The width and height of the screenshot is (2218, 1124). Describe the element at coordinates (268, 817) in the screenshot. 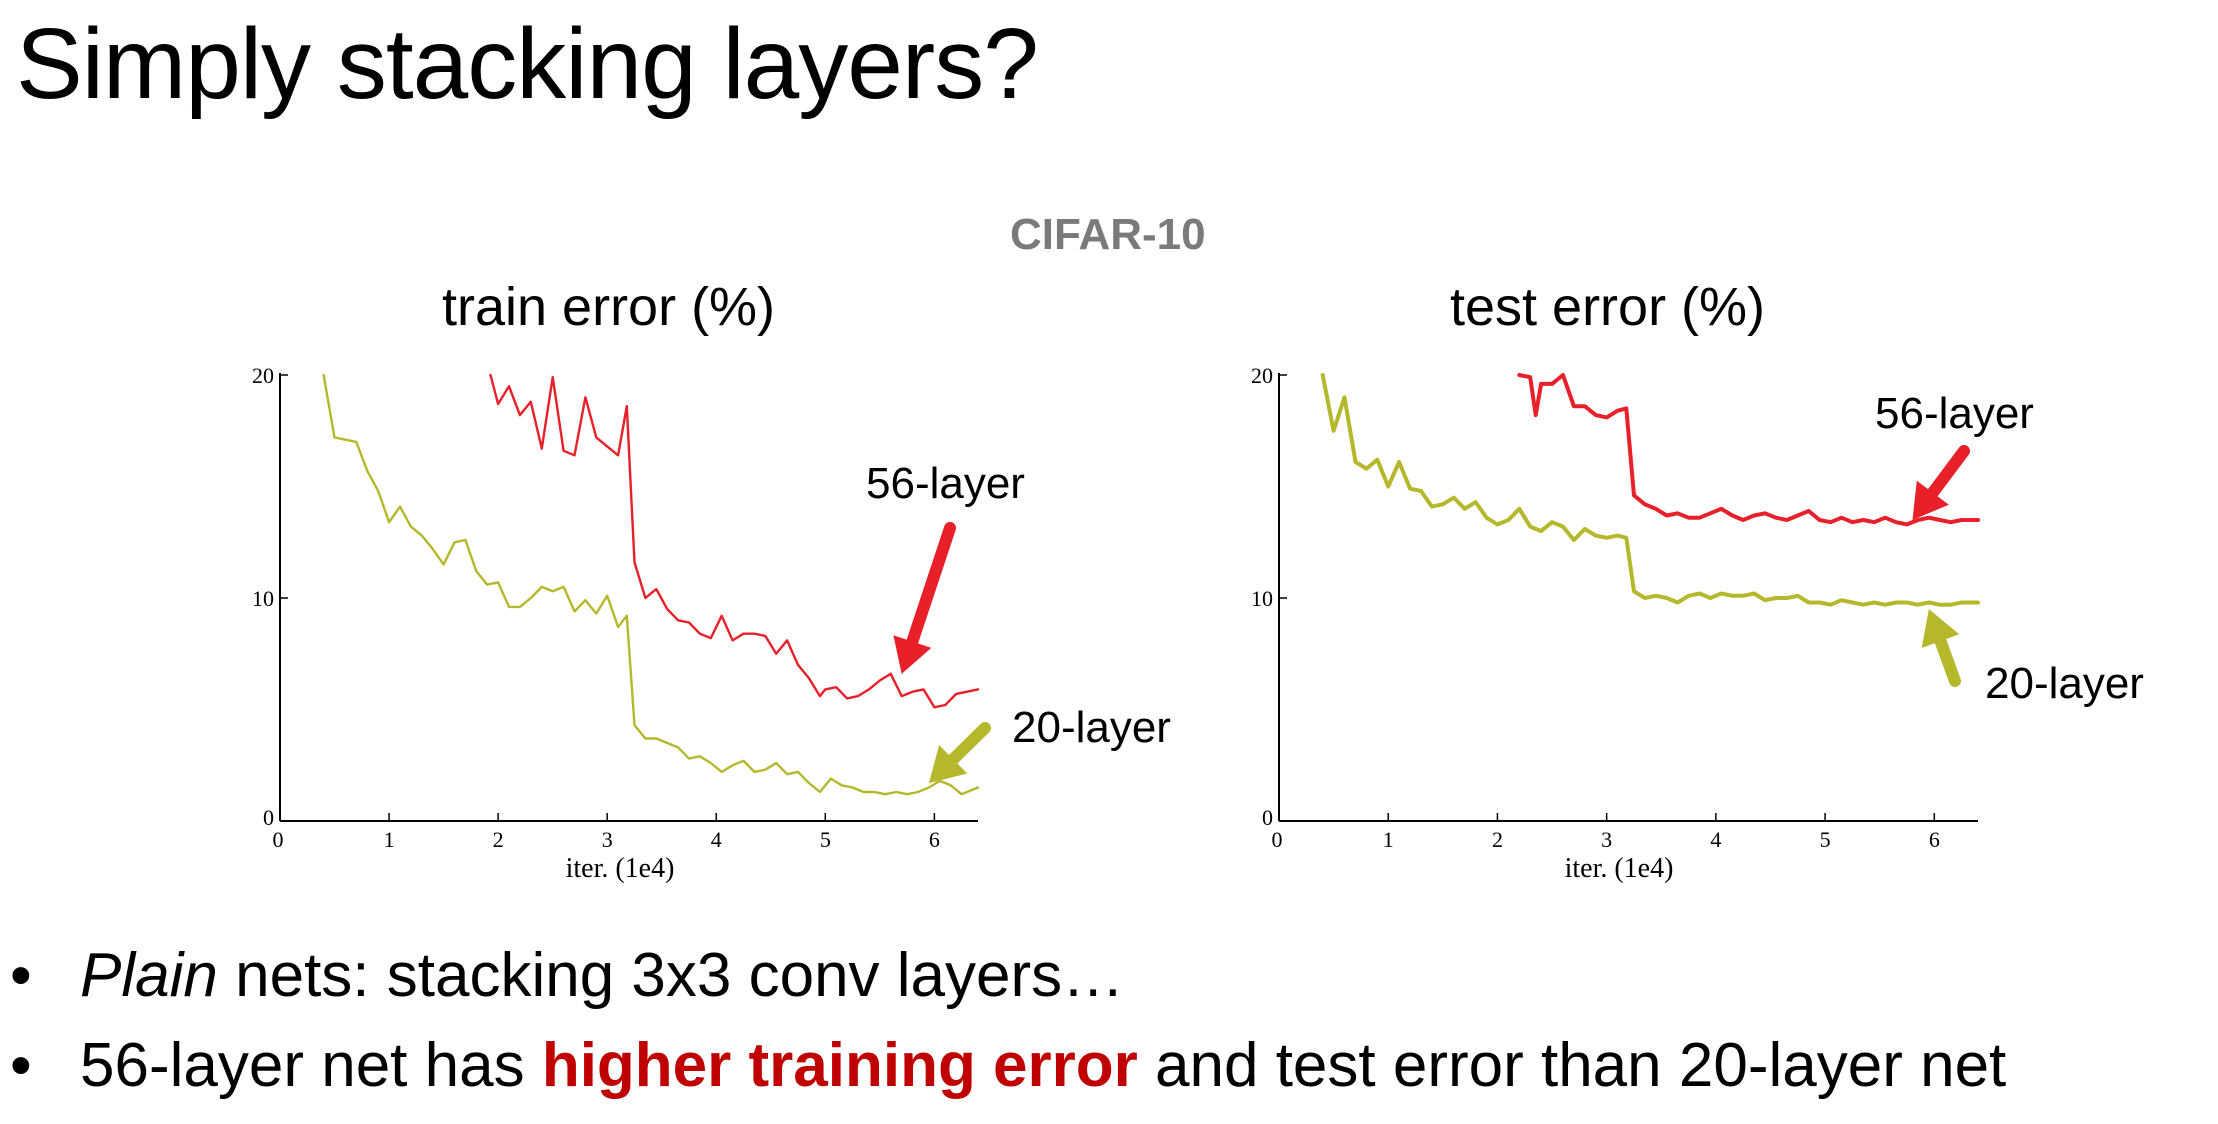

I see `train-y-tick-label: 0` at that location.